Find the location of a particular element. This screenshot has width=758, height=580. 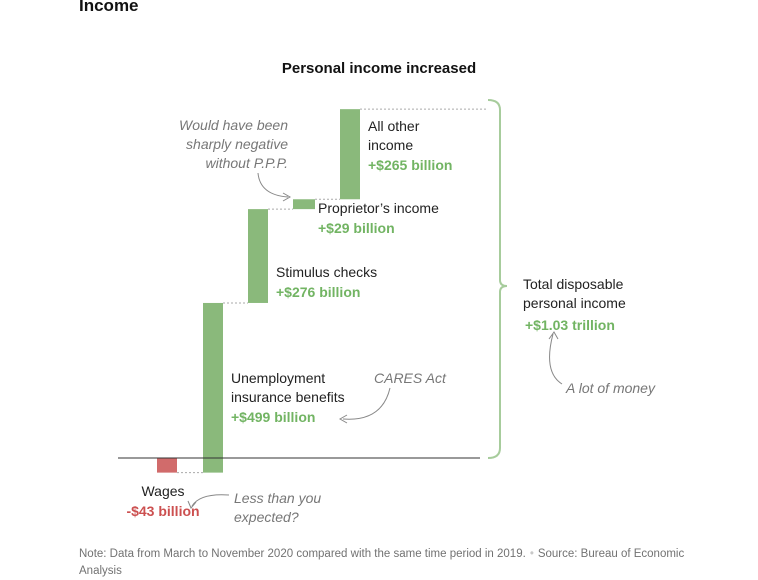

bar-label-value: +$276 billion is located at coordinates (318, 292).